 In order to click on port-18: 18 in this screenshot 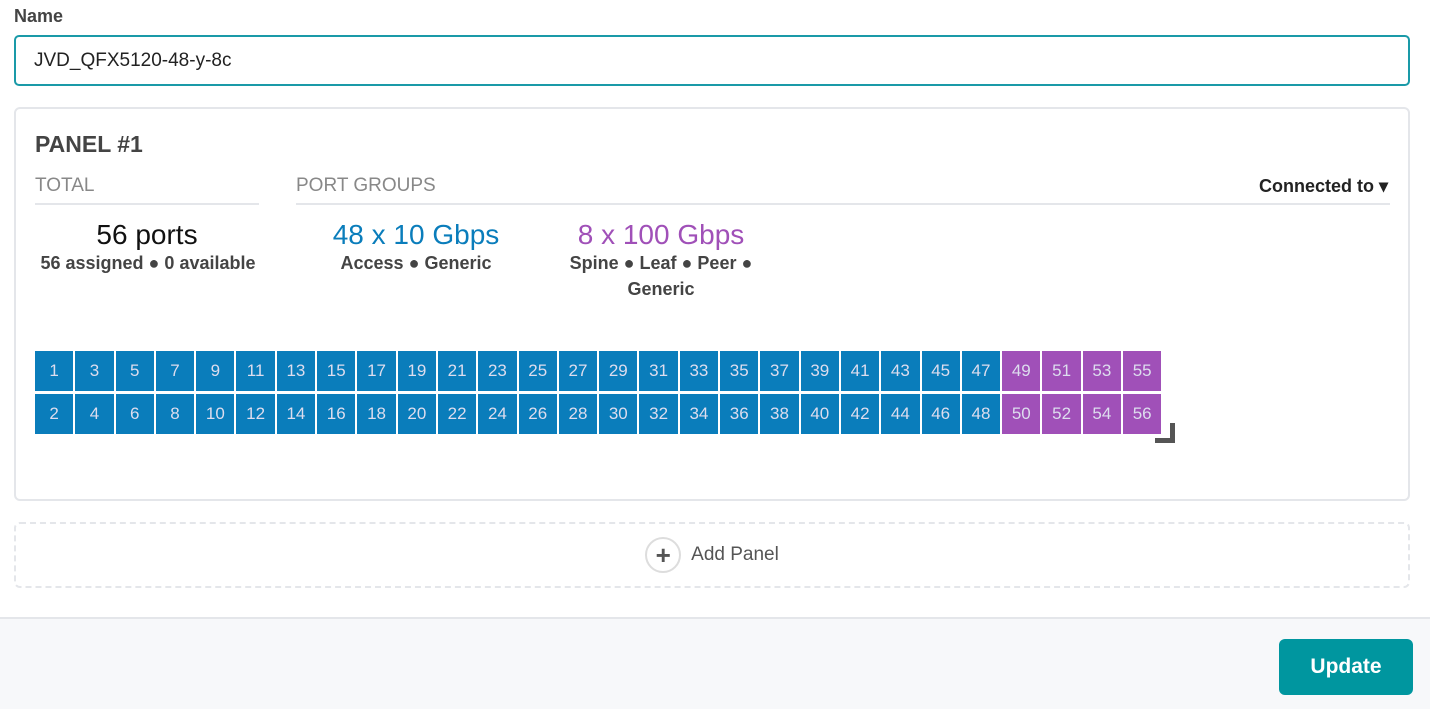, I will do `click(376, 414)`.